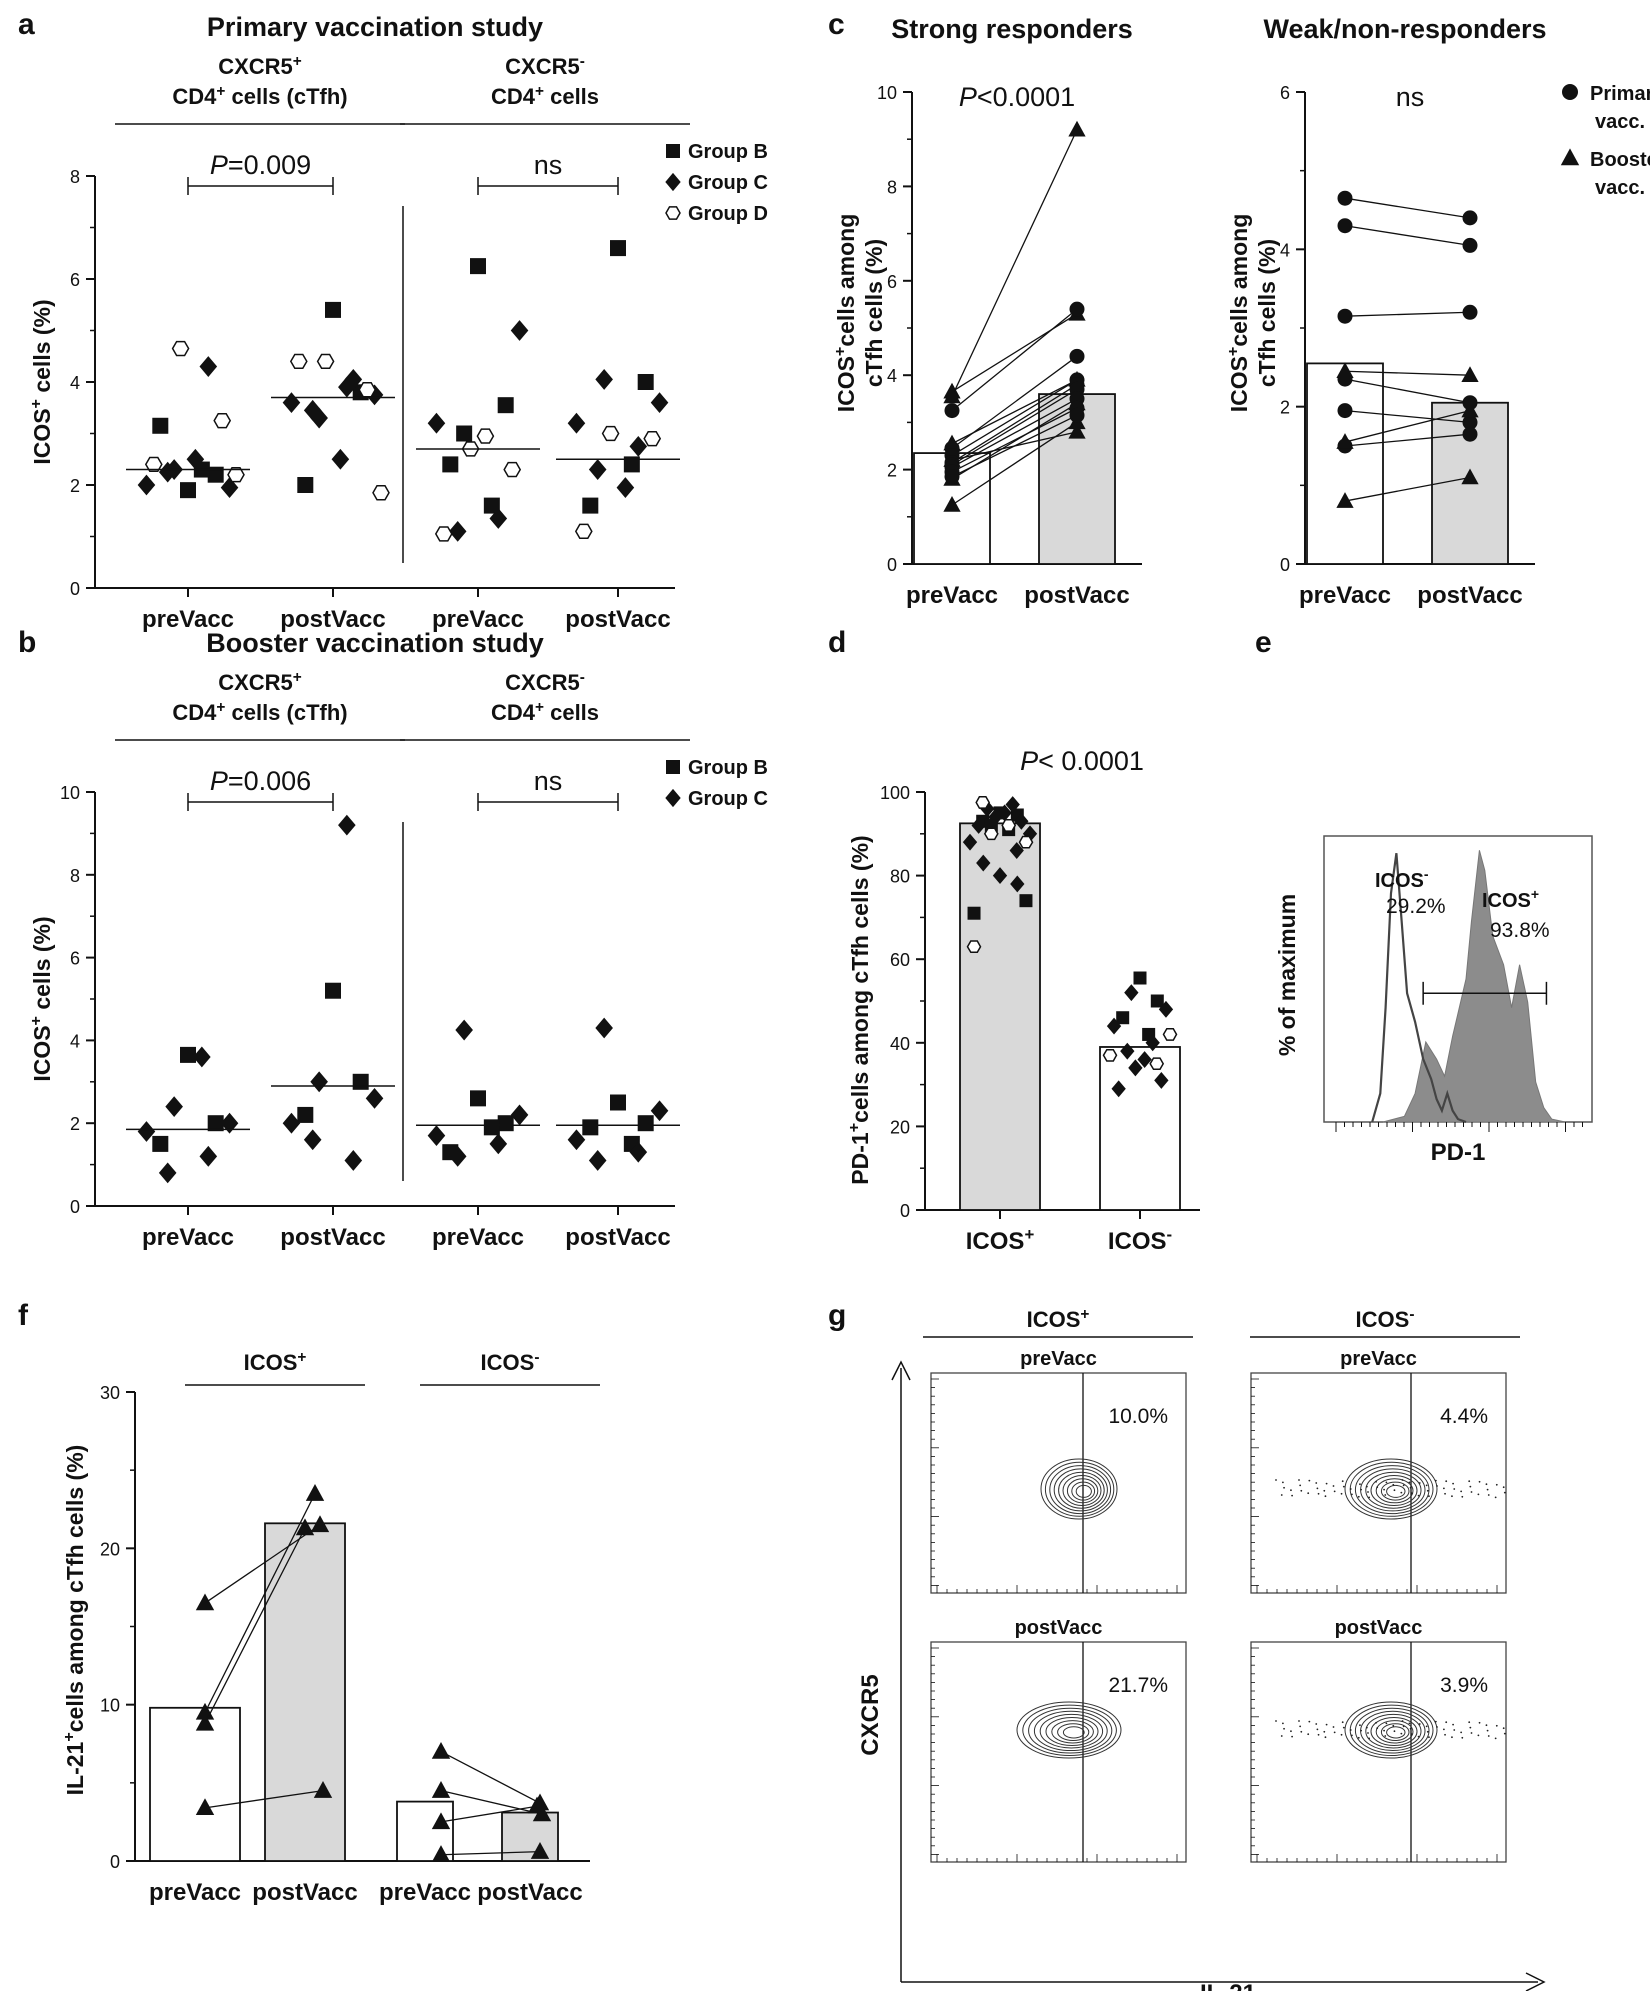 This screenshot has width=1650, height=1991. What do you see at coordinates (1239, 280) in the screenshot?
I see `panel-c-right-y-label-part: cells among` at bounding box center [1239, 280].